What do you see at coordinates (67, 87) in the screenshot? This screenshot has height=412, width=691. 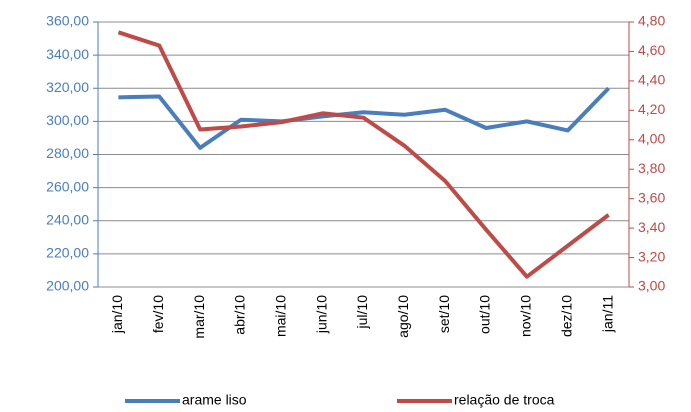 I see `y-tick-label: 320,00` at bounding box center [67, 87].